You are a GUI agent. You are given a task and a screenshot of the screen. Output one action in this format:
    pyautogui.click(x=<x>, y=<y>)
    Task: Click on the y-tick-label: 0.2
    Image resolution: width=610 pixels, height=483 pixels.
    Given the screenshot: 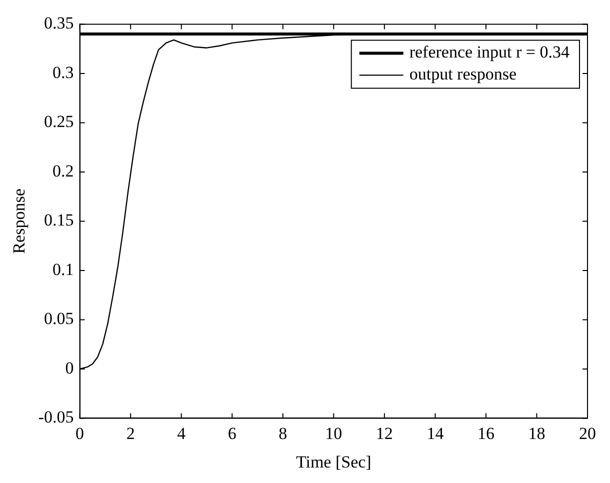 What is the action you would take?
    pyautogui.click(x=63, y=170)
    